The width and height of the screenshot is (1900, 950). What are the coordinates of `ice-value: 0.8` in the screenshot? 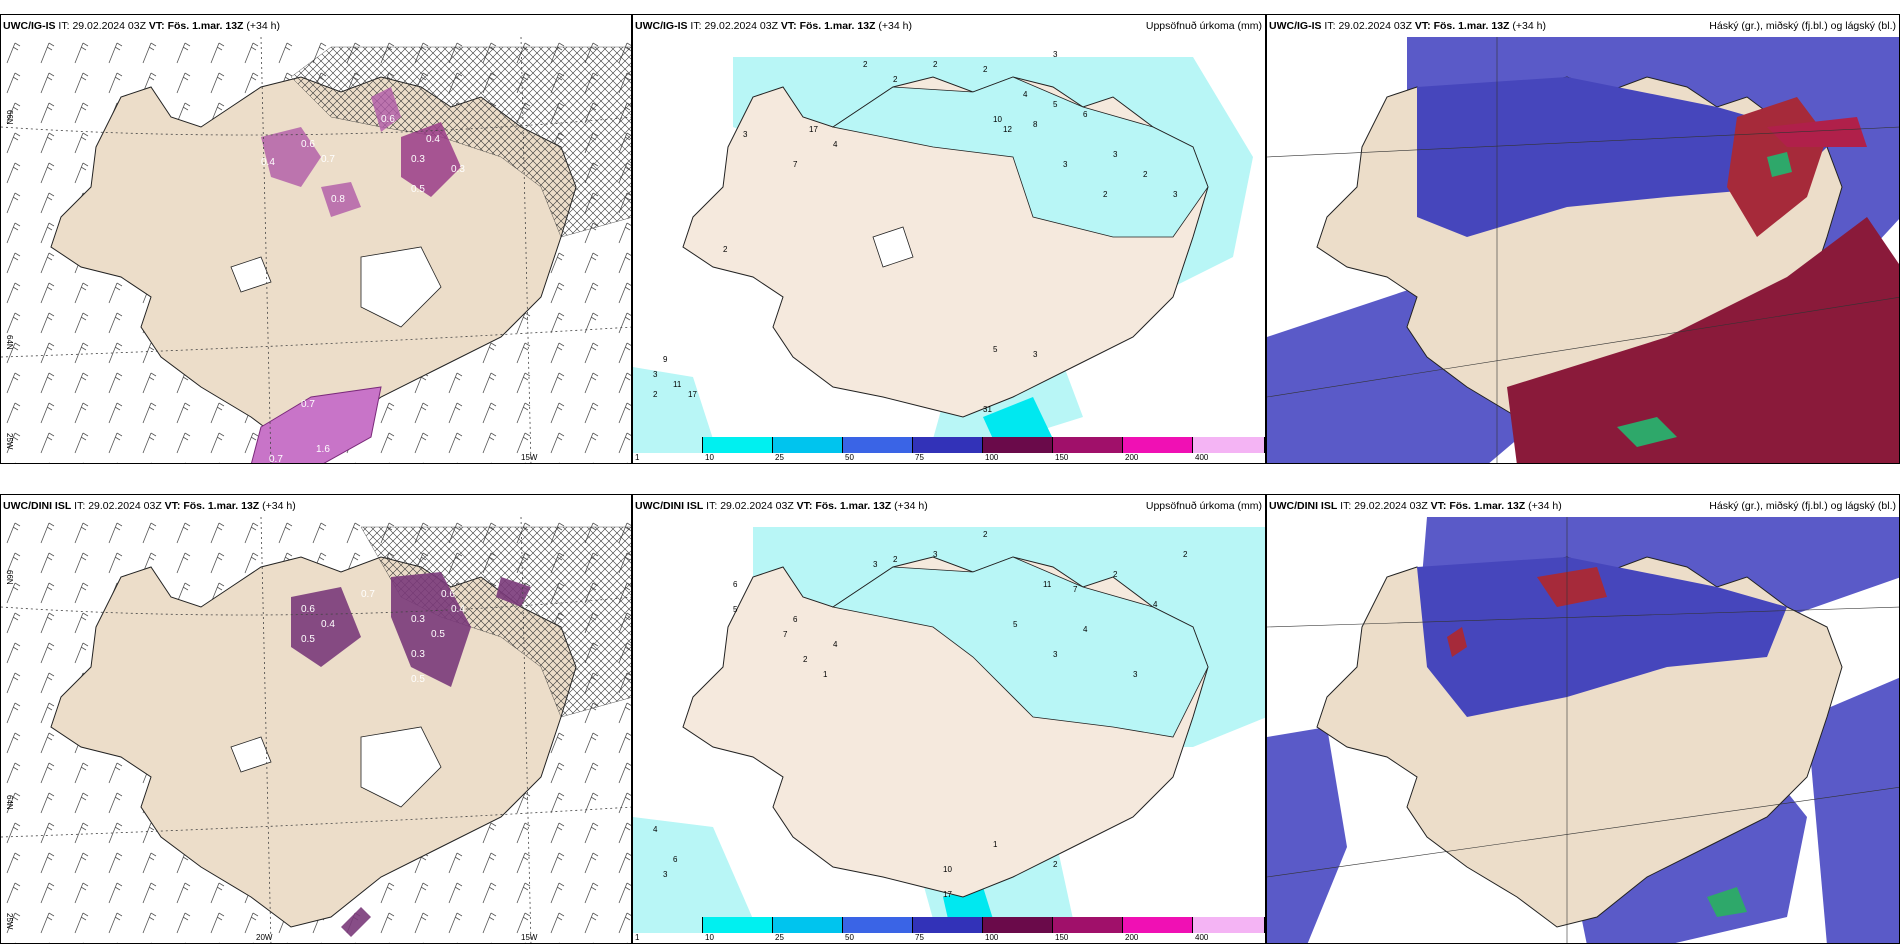 It's located at (338, 199).